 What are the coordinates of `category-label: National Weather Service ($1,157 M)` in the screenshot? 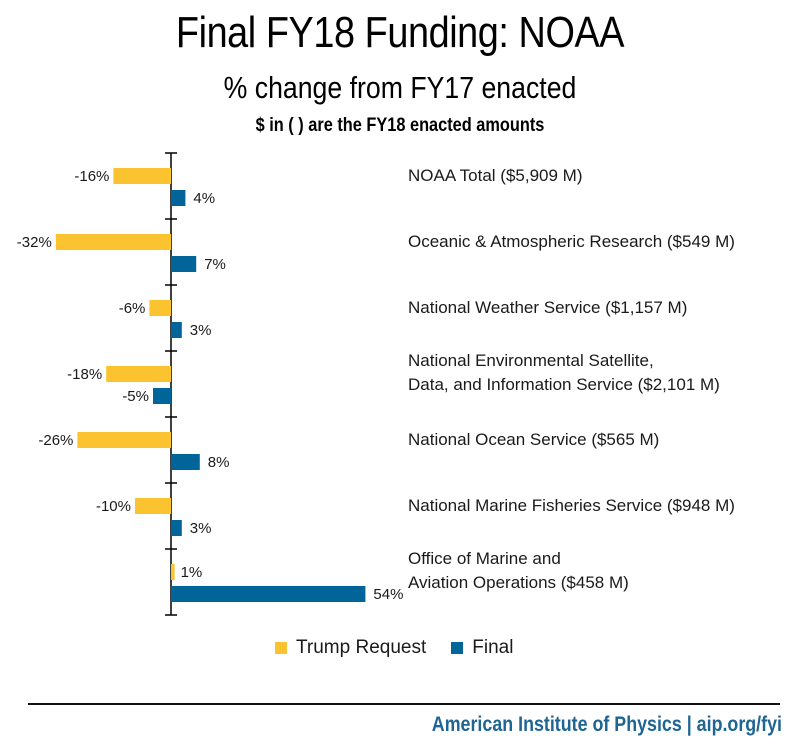 It's located at (547, 307).